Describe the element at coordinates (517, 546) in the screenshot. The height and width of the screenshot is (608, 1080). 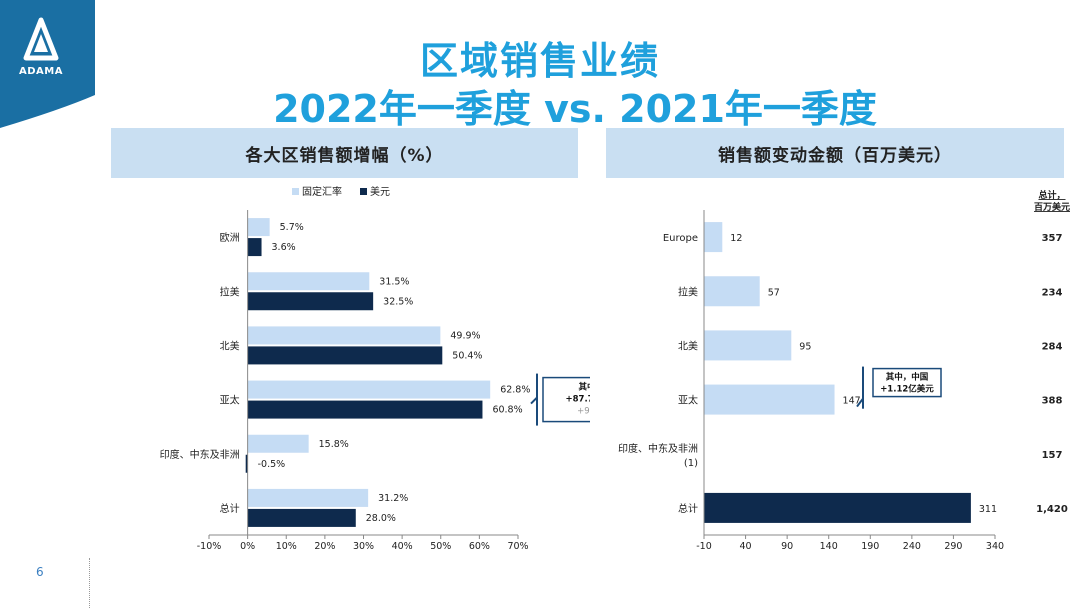
I see `x-tick-label: 70%` at that location.